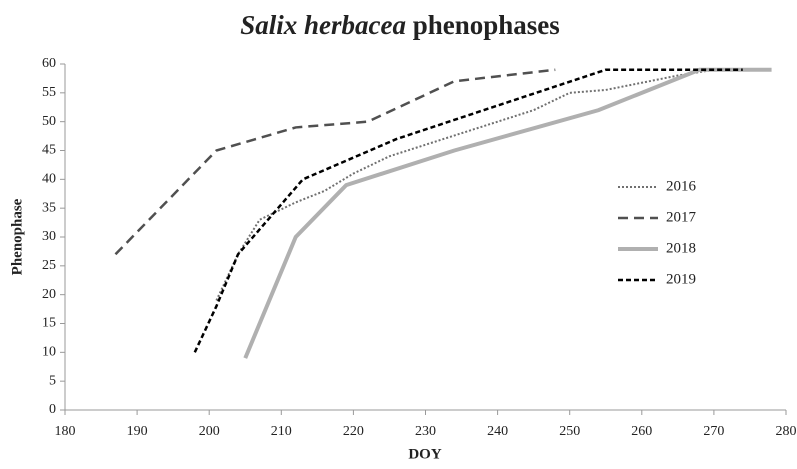 The height and width of the screenshot is (469, 797). Describe the element at coordinates (49, 294) in the screenshot. I see `y-tick-label: 20` at that location.